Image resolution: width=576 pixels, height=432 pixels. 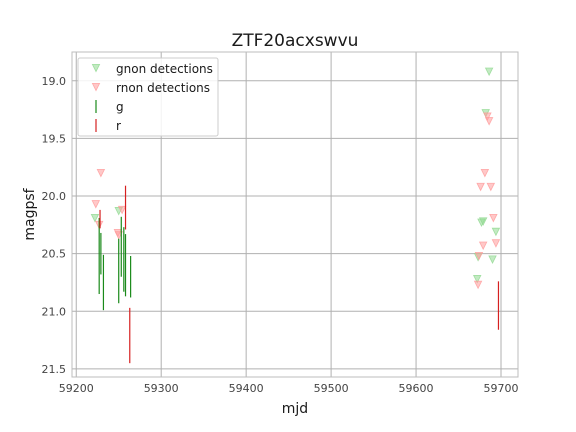 What do you see at coordinates (164, 69) in the screenshot?
I see `legend-label: gnon detections` at bounding box center [164, 69].